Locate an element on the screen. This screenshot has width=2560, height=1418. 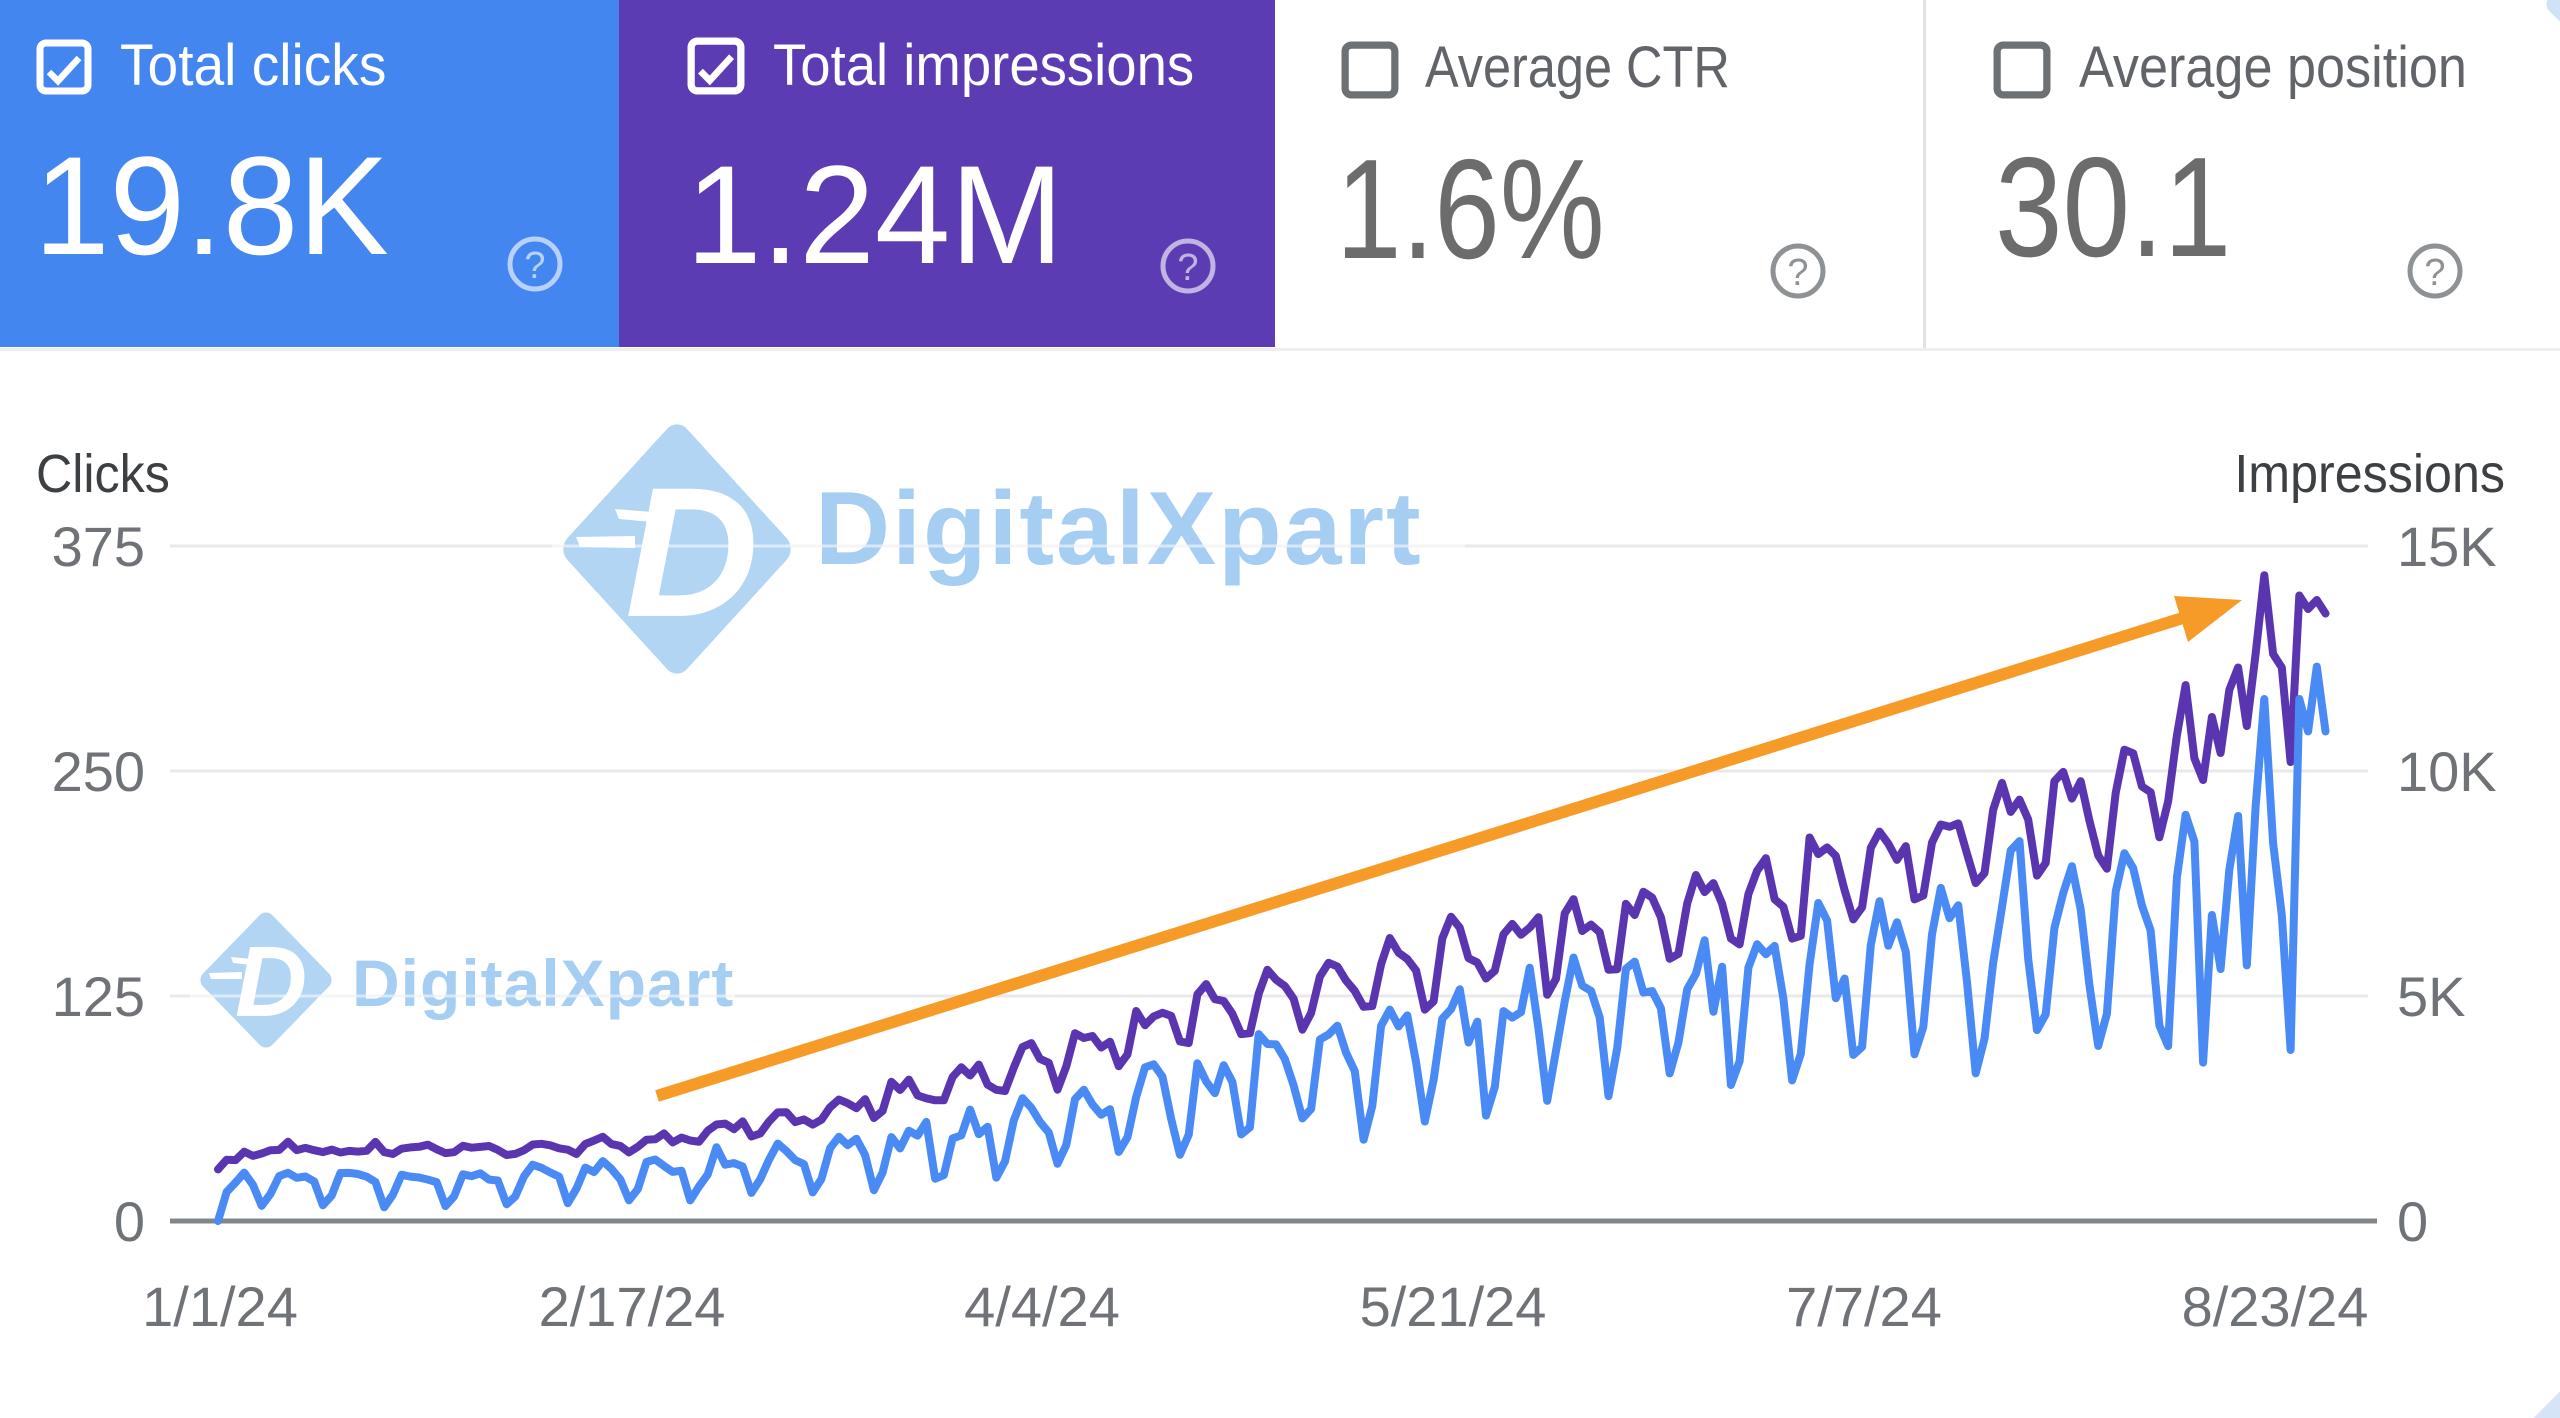
svg-text: 375 is located at coordinates (98, 546).